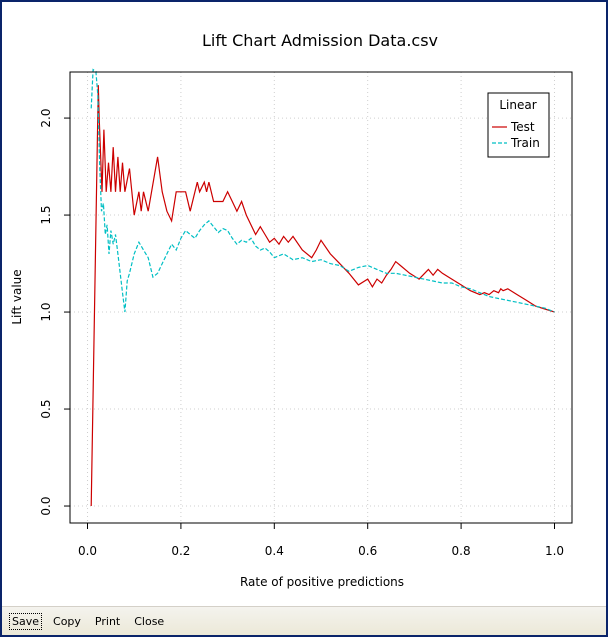 The image size is (608, 637). Describe the element at coordinates (180, 551) in the screenshot. I see `x-tick-label: 0.2` at that location.